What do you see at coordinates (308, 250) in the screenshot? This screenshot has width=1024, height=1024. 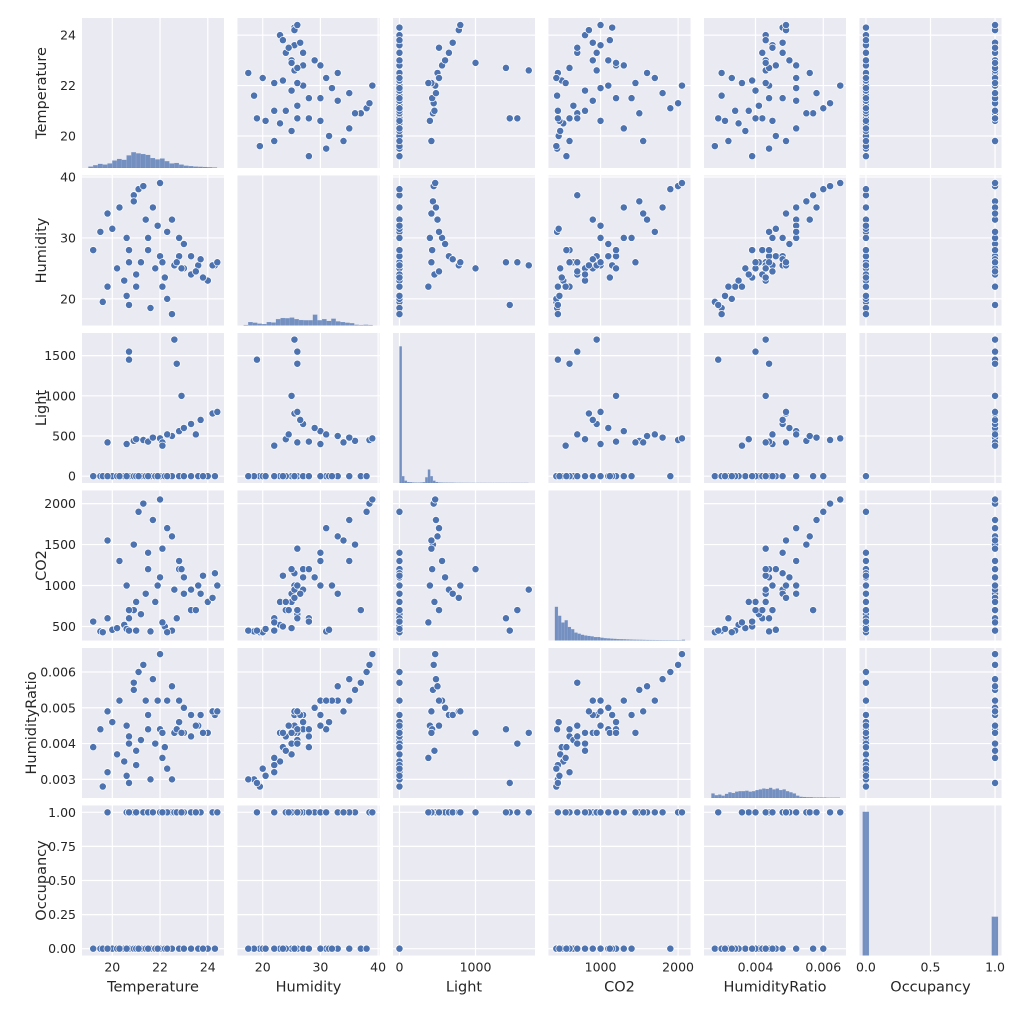 I see `panel-humidity-vs-humidity` at bounding box center [308, 250].